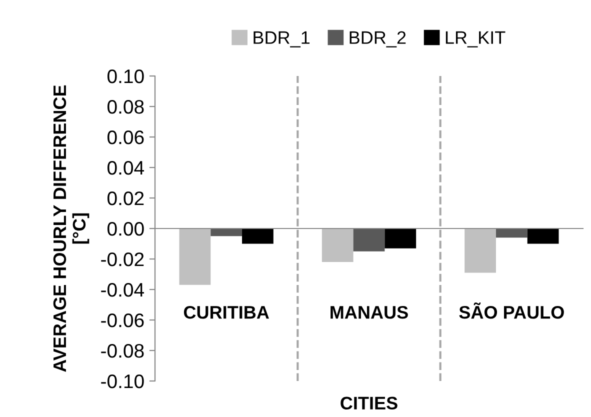 The height and width of the screenshot is (417, 591). Describe the element at coordinates (369, 403) in the screenshot. I see `x-axis-title: CITIES` at that location.